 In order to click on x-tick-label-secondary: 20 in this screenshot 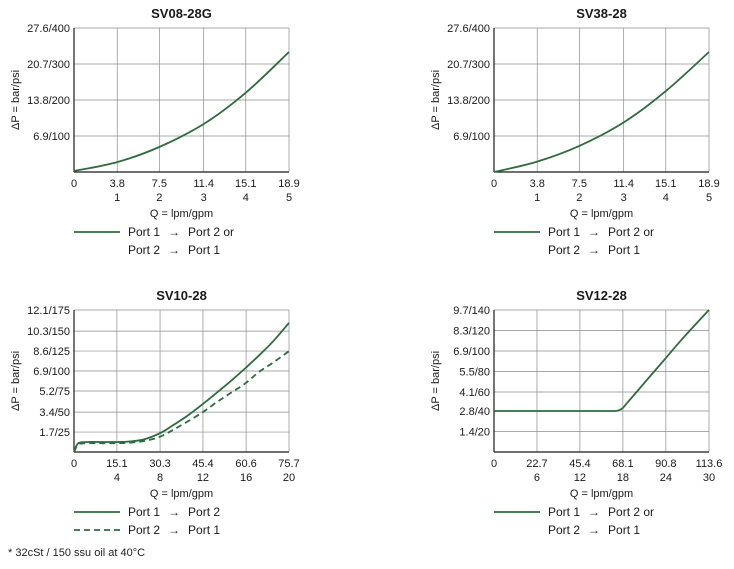, I will do `click(289, 478)`.